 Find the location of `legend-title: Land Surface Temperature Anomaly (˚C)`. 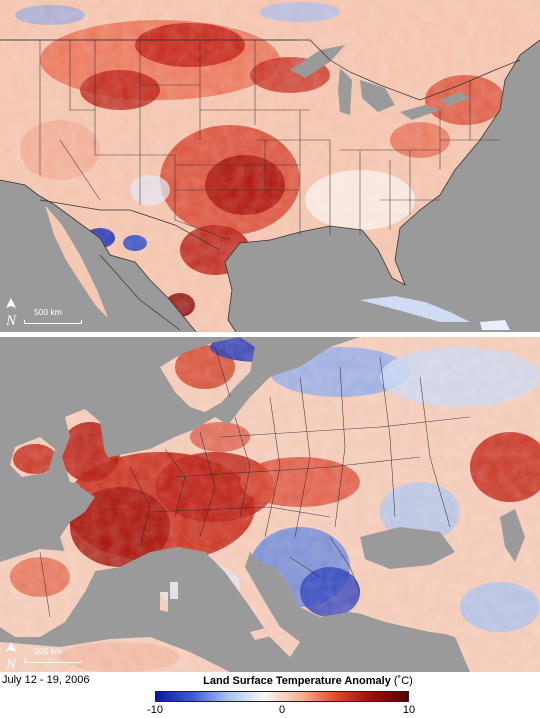

legend-title: Land Surface Temperature Anomaly (˚C) is located at coordinates (308, 681).